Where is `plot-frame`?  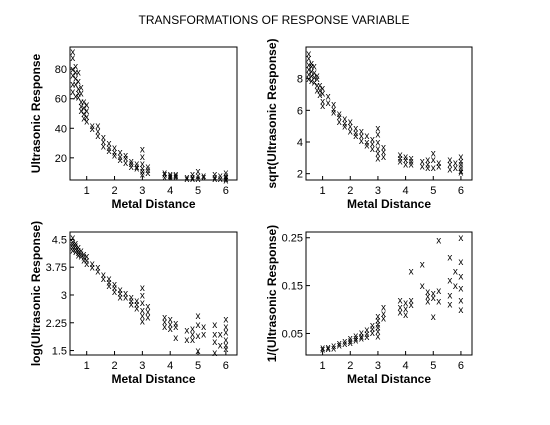
plot-frame is located at coordinates (153, 113).